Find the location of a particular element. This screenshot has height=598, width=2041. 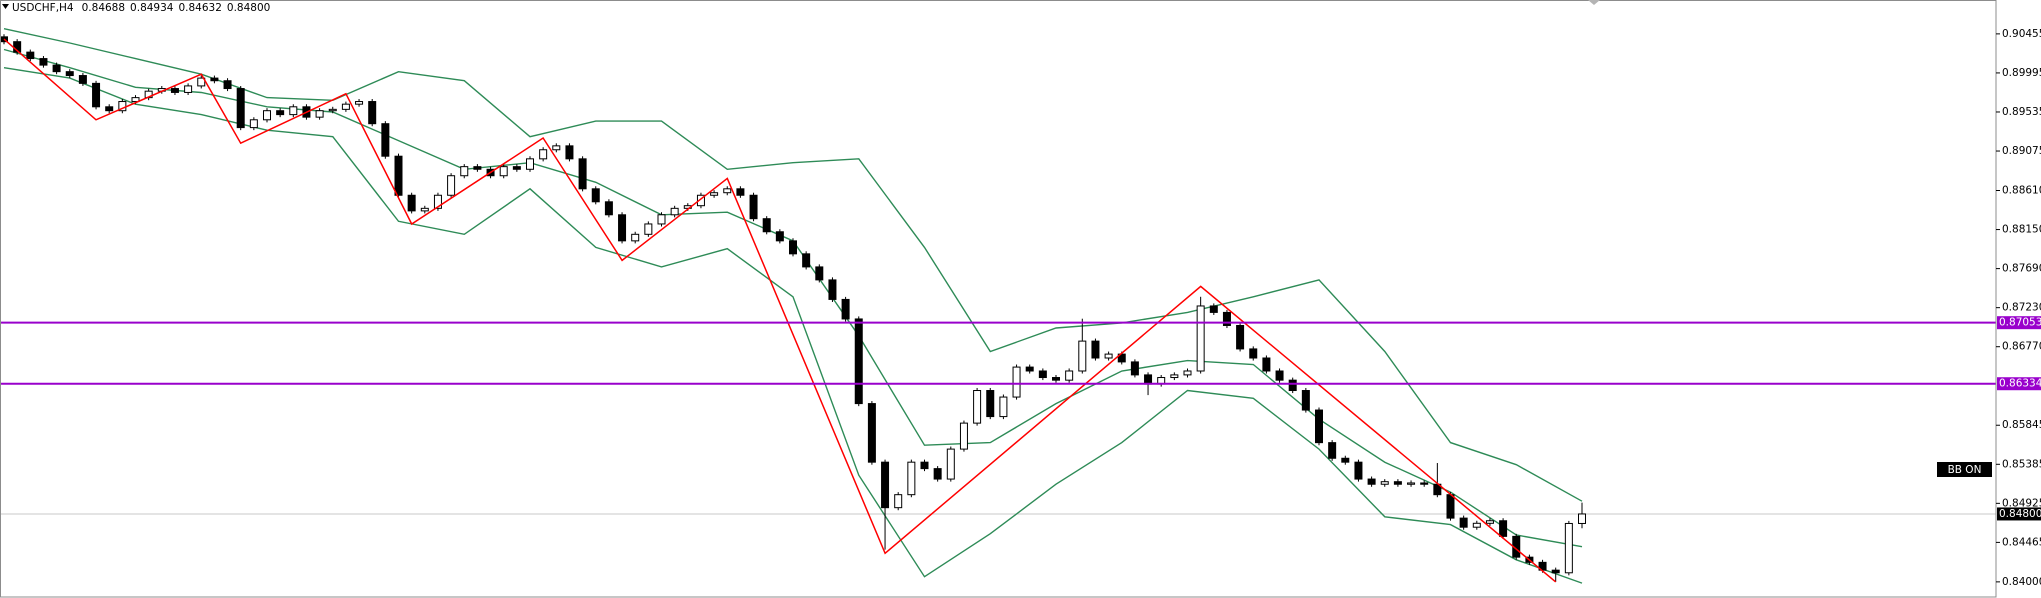

ohlc-label: 0.84800 is located at coordinates (248, 8).